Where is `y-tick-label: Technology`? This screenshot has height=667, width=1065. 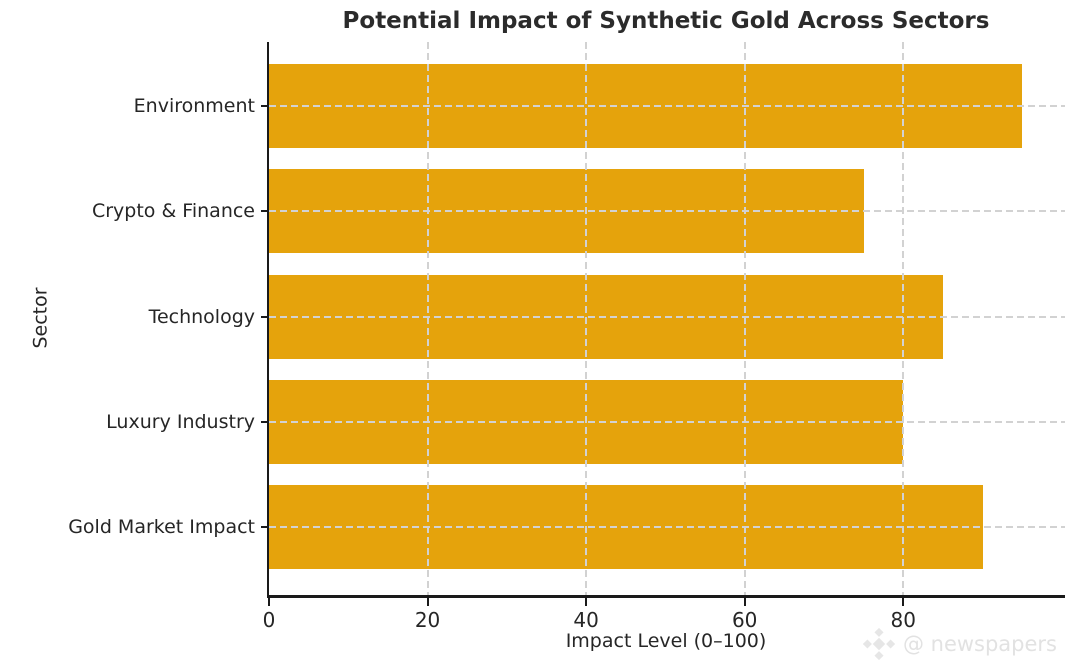 y-tick-label: Technology is located at coordinates (201, 316).